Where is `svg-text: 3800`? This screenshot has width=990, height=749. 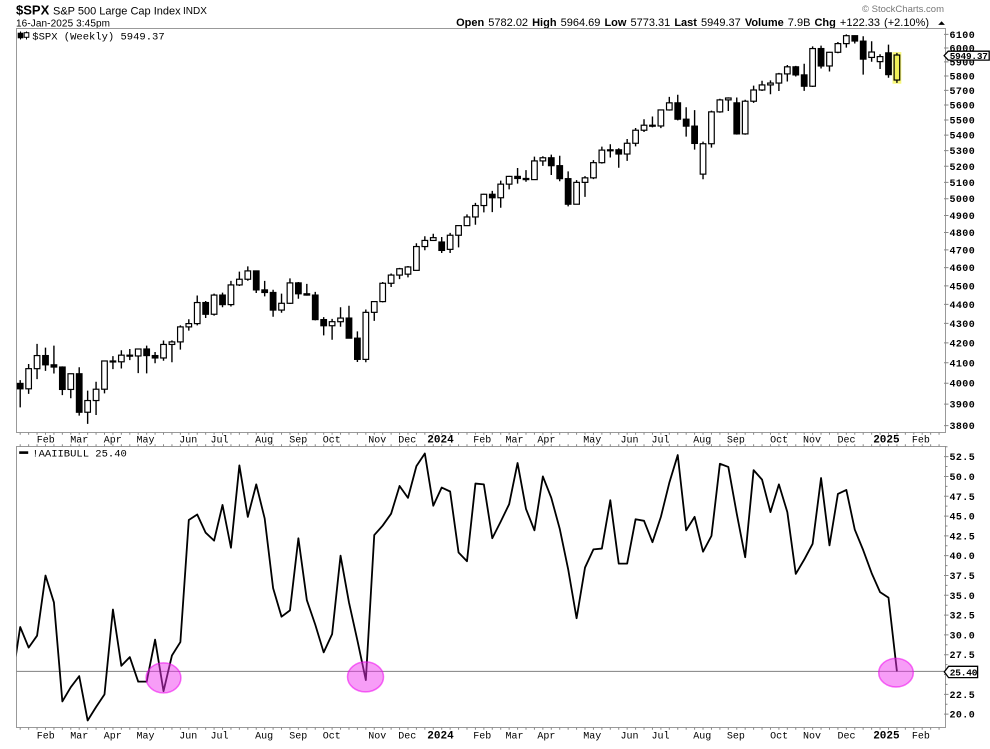 svg-text: 3800 is located at coordinates (963, 427).